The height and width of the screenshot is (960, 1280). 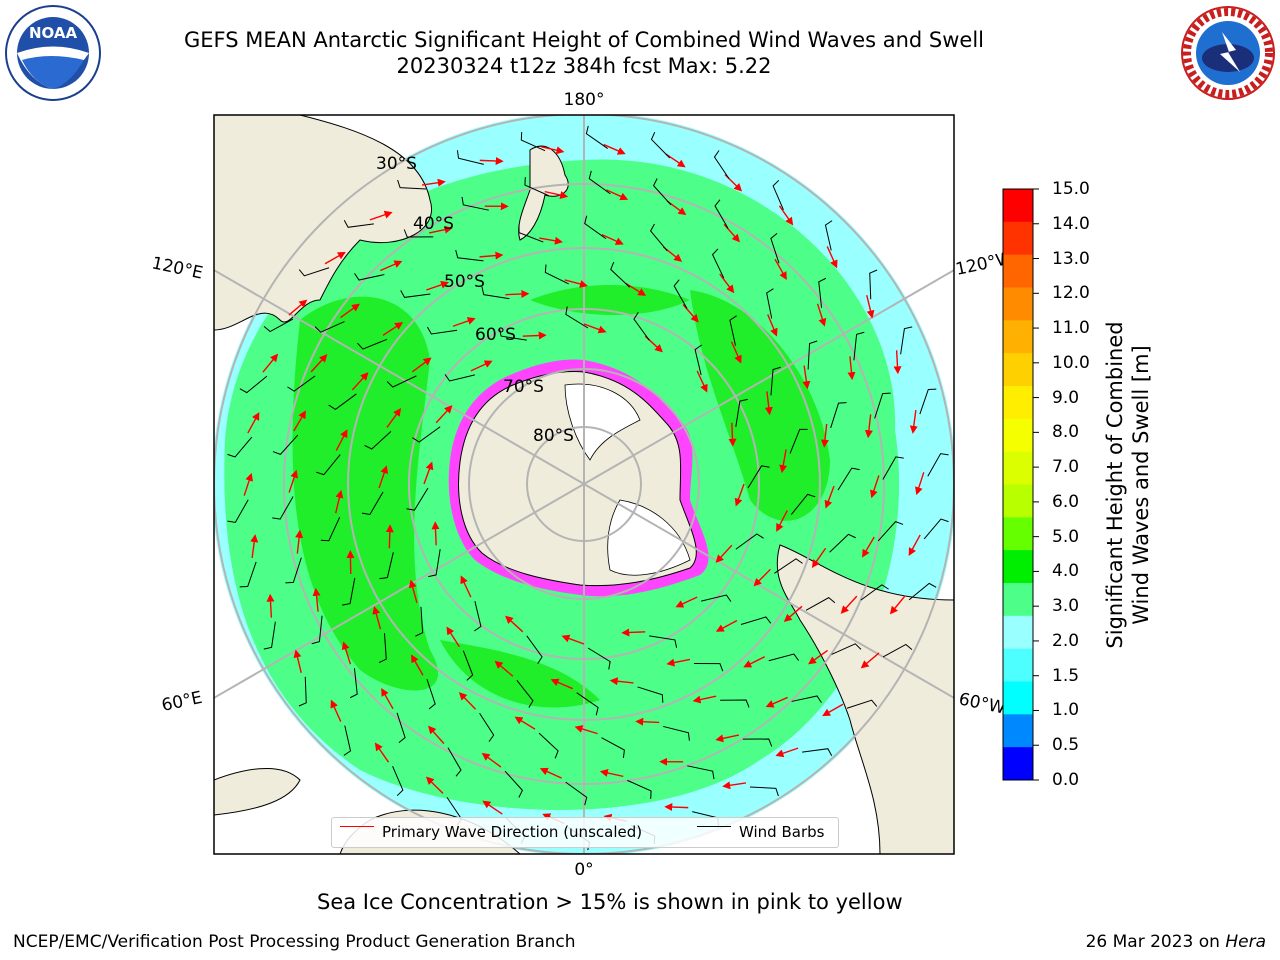 I want to click on colorbar-tick-label: 5.0, so click(x=1066, y=536).